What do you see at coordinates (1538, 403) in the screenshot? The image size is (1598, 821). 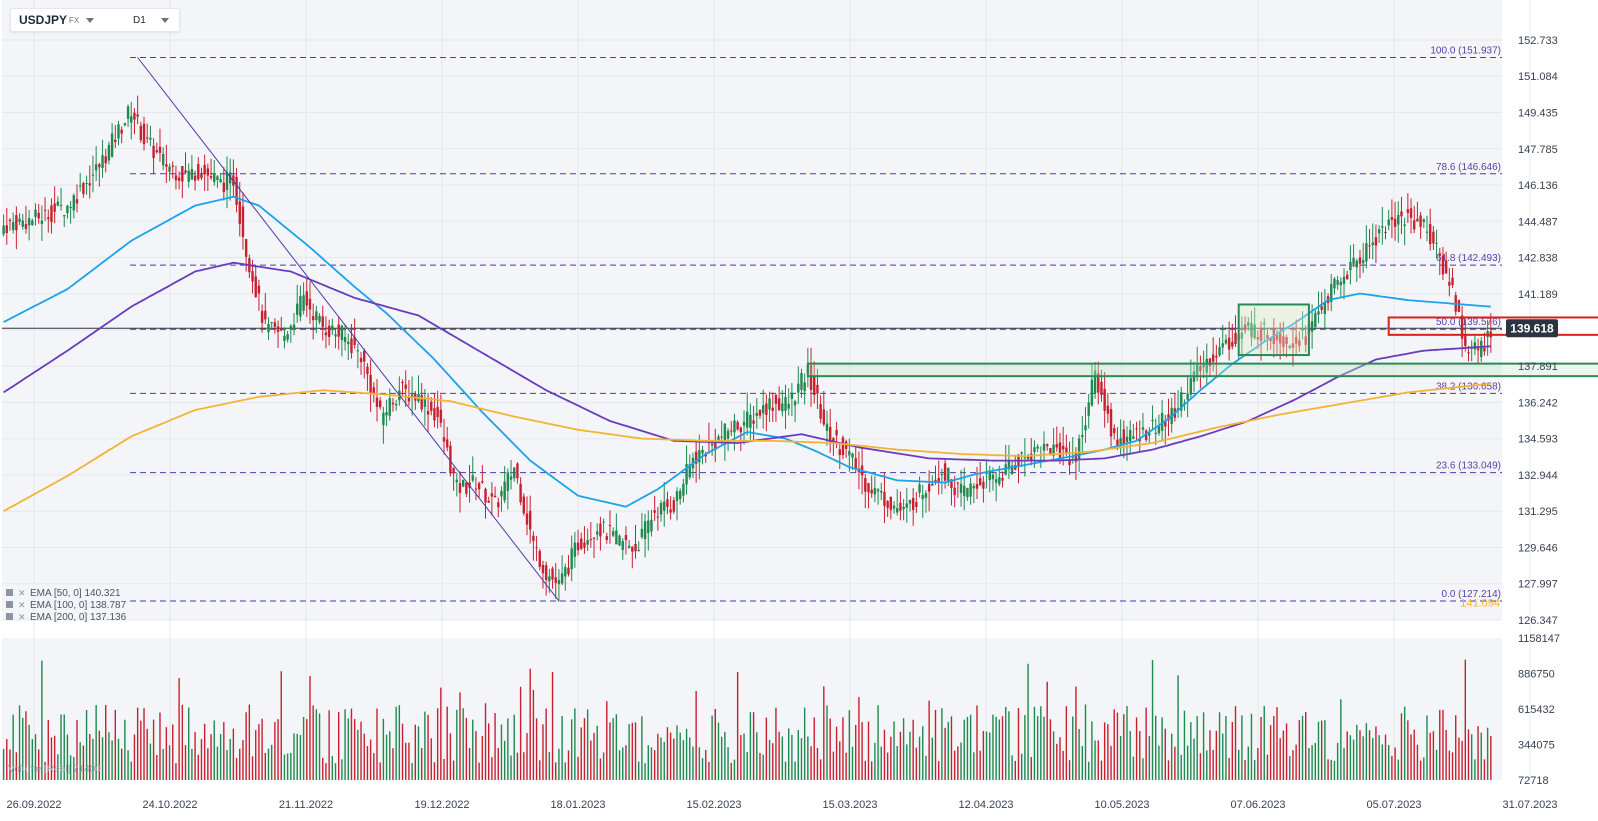 I see `price-tick-label: 136.242` at bounding box center [1538, 403].